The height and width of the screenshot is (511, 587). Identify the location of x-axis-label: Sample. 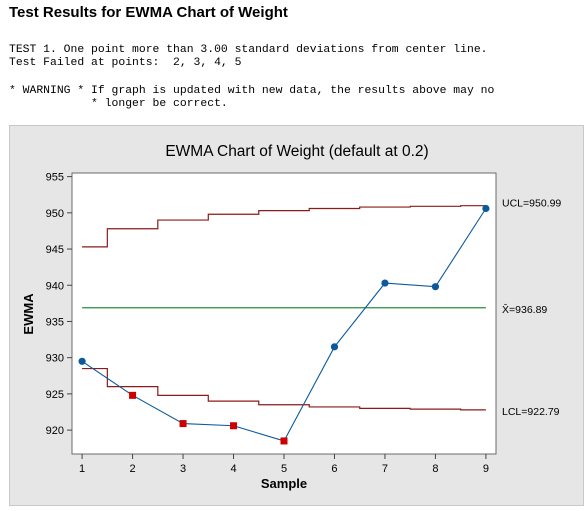
(284, 483).